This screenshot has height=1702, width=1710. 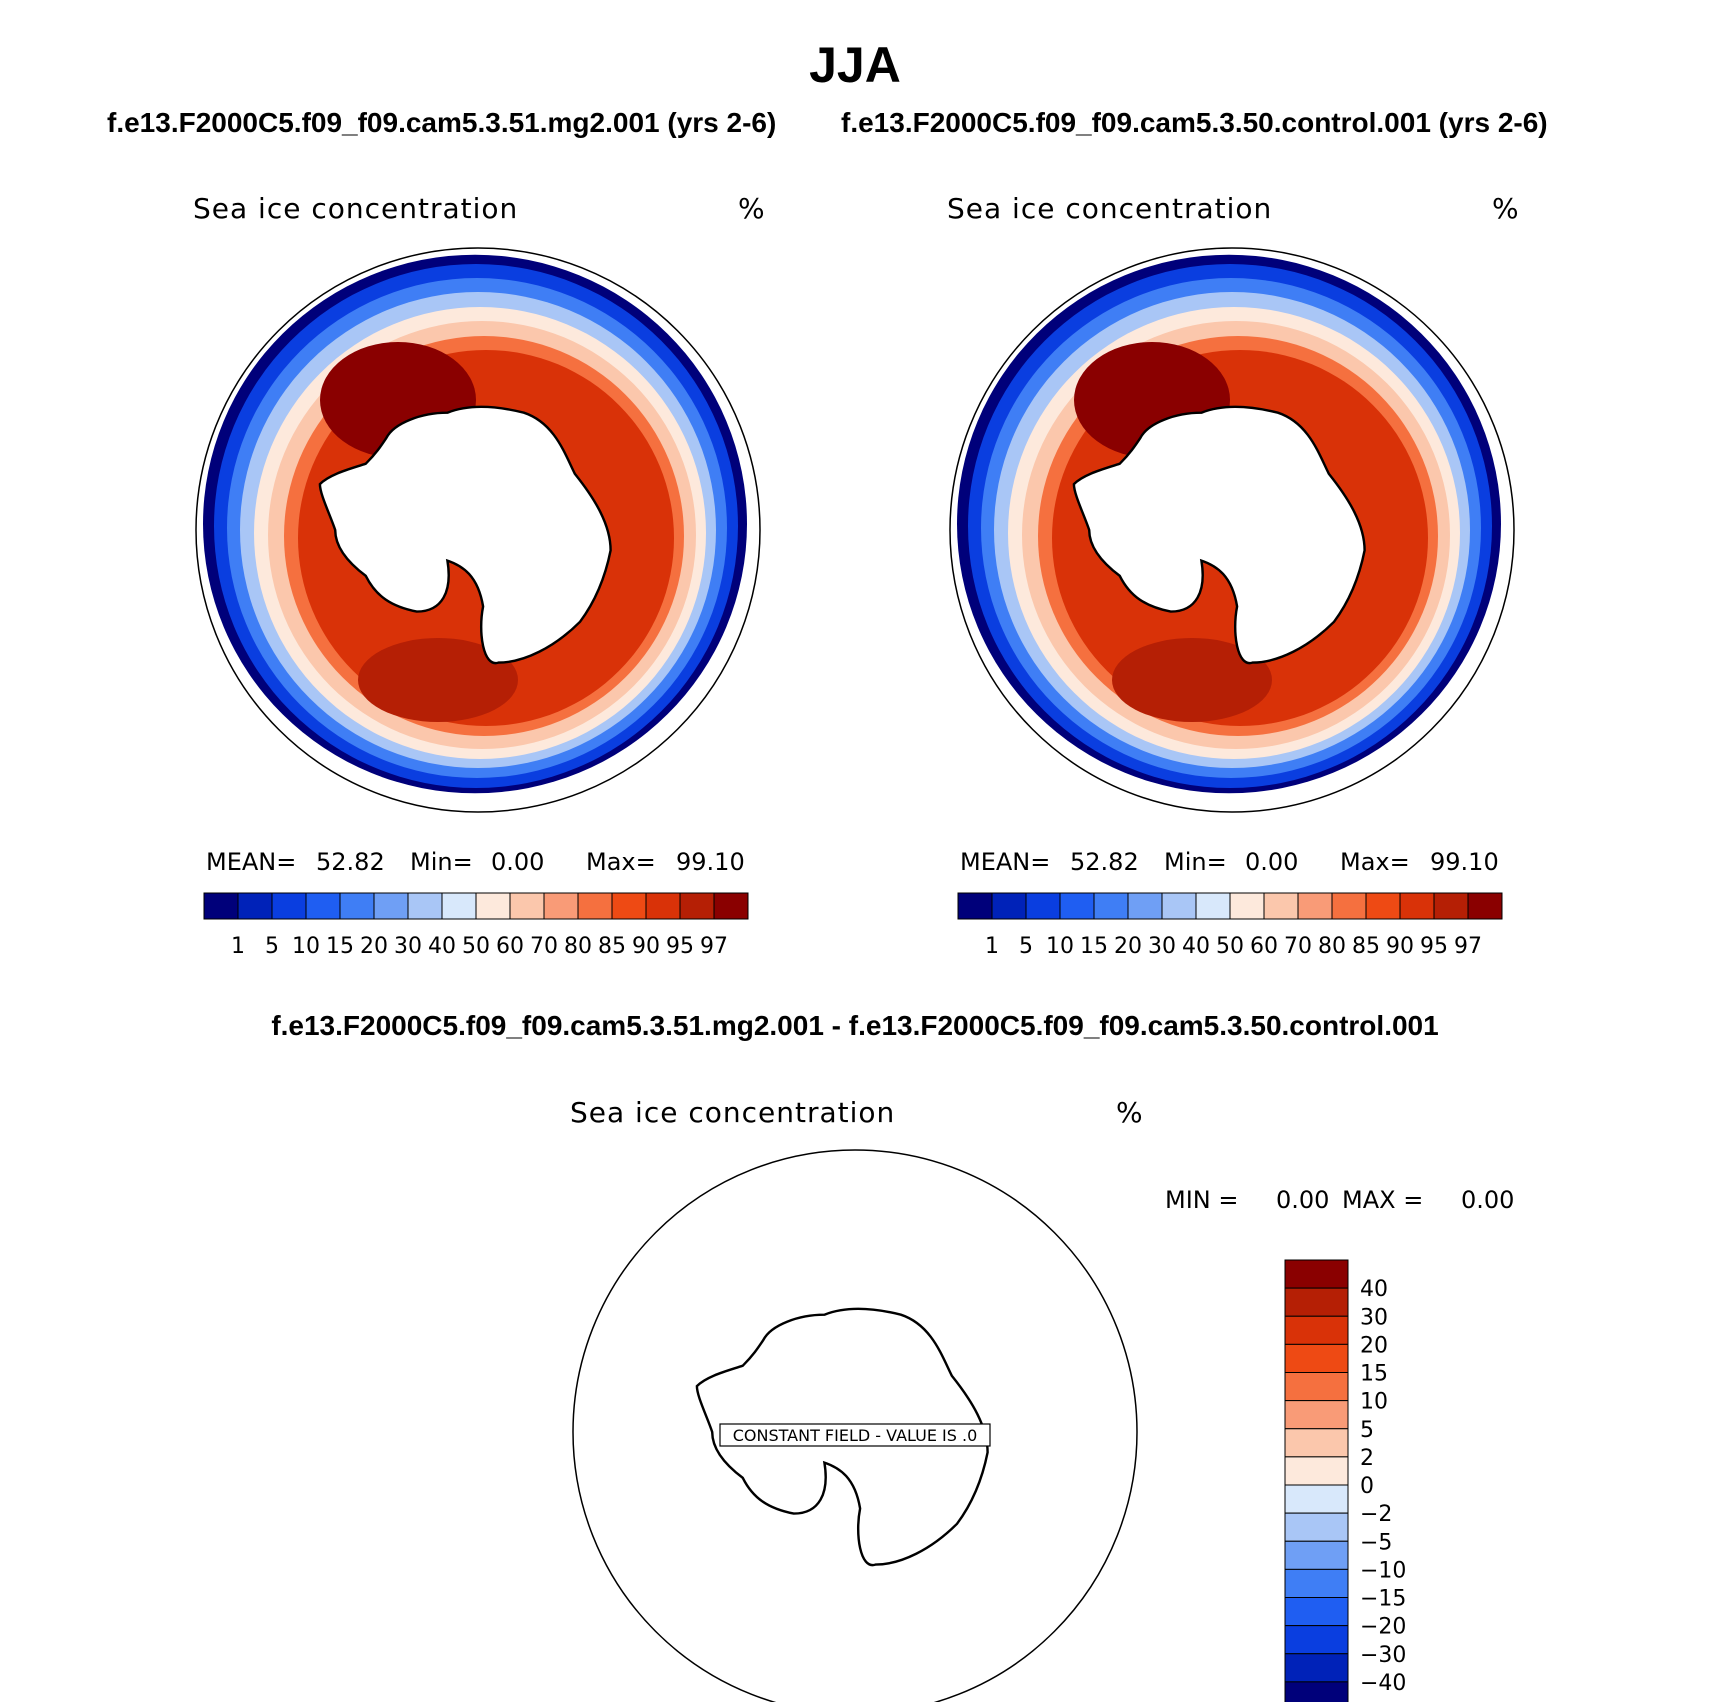 I want to click on panel-2-colorbar-tick-label: 95, so click(x=1434, y=946).